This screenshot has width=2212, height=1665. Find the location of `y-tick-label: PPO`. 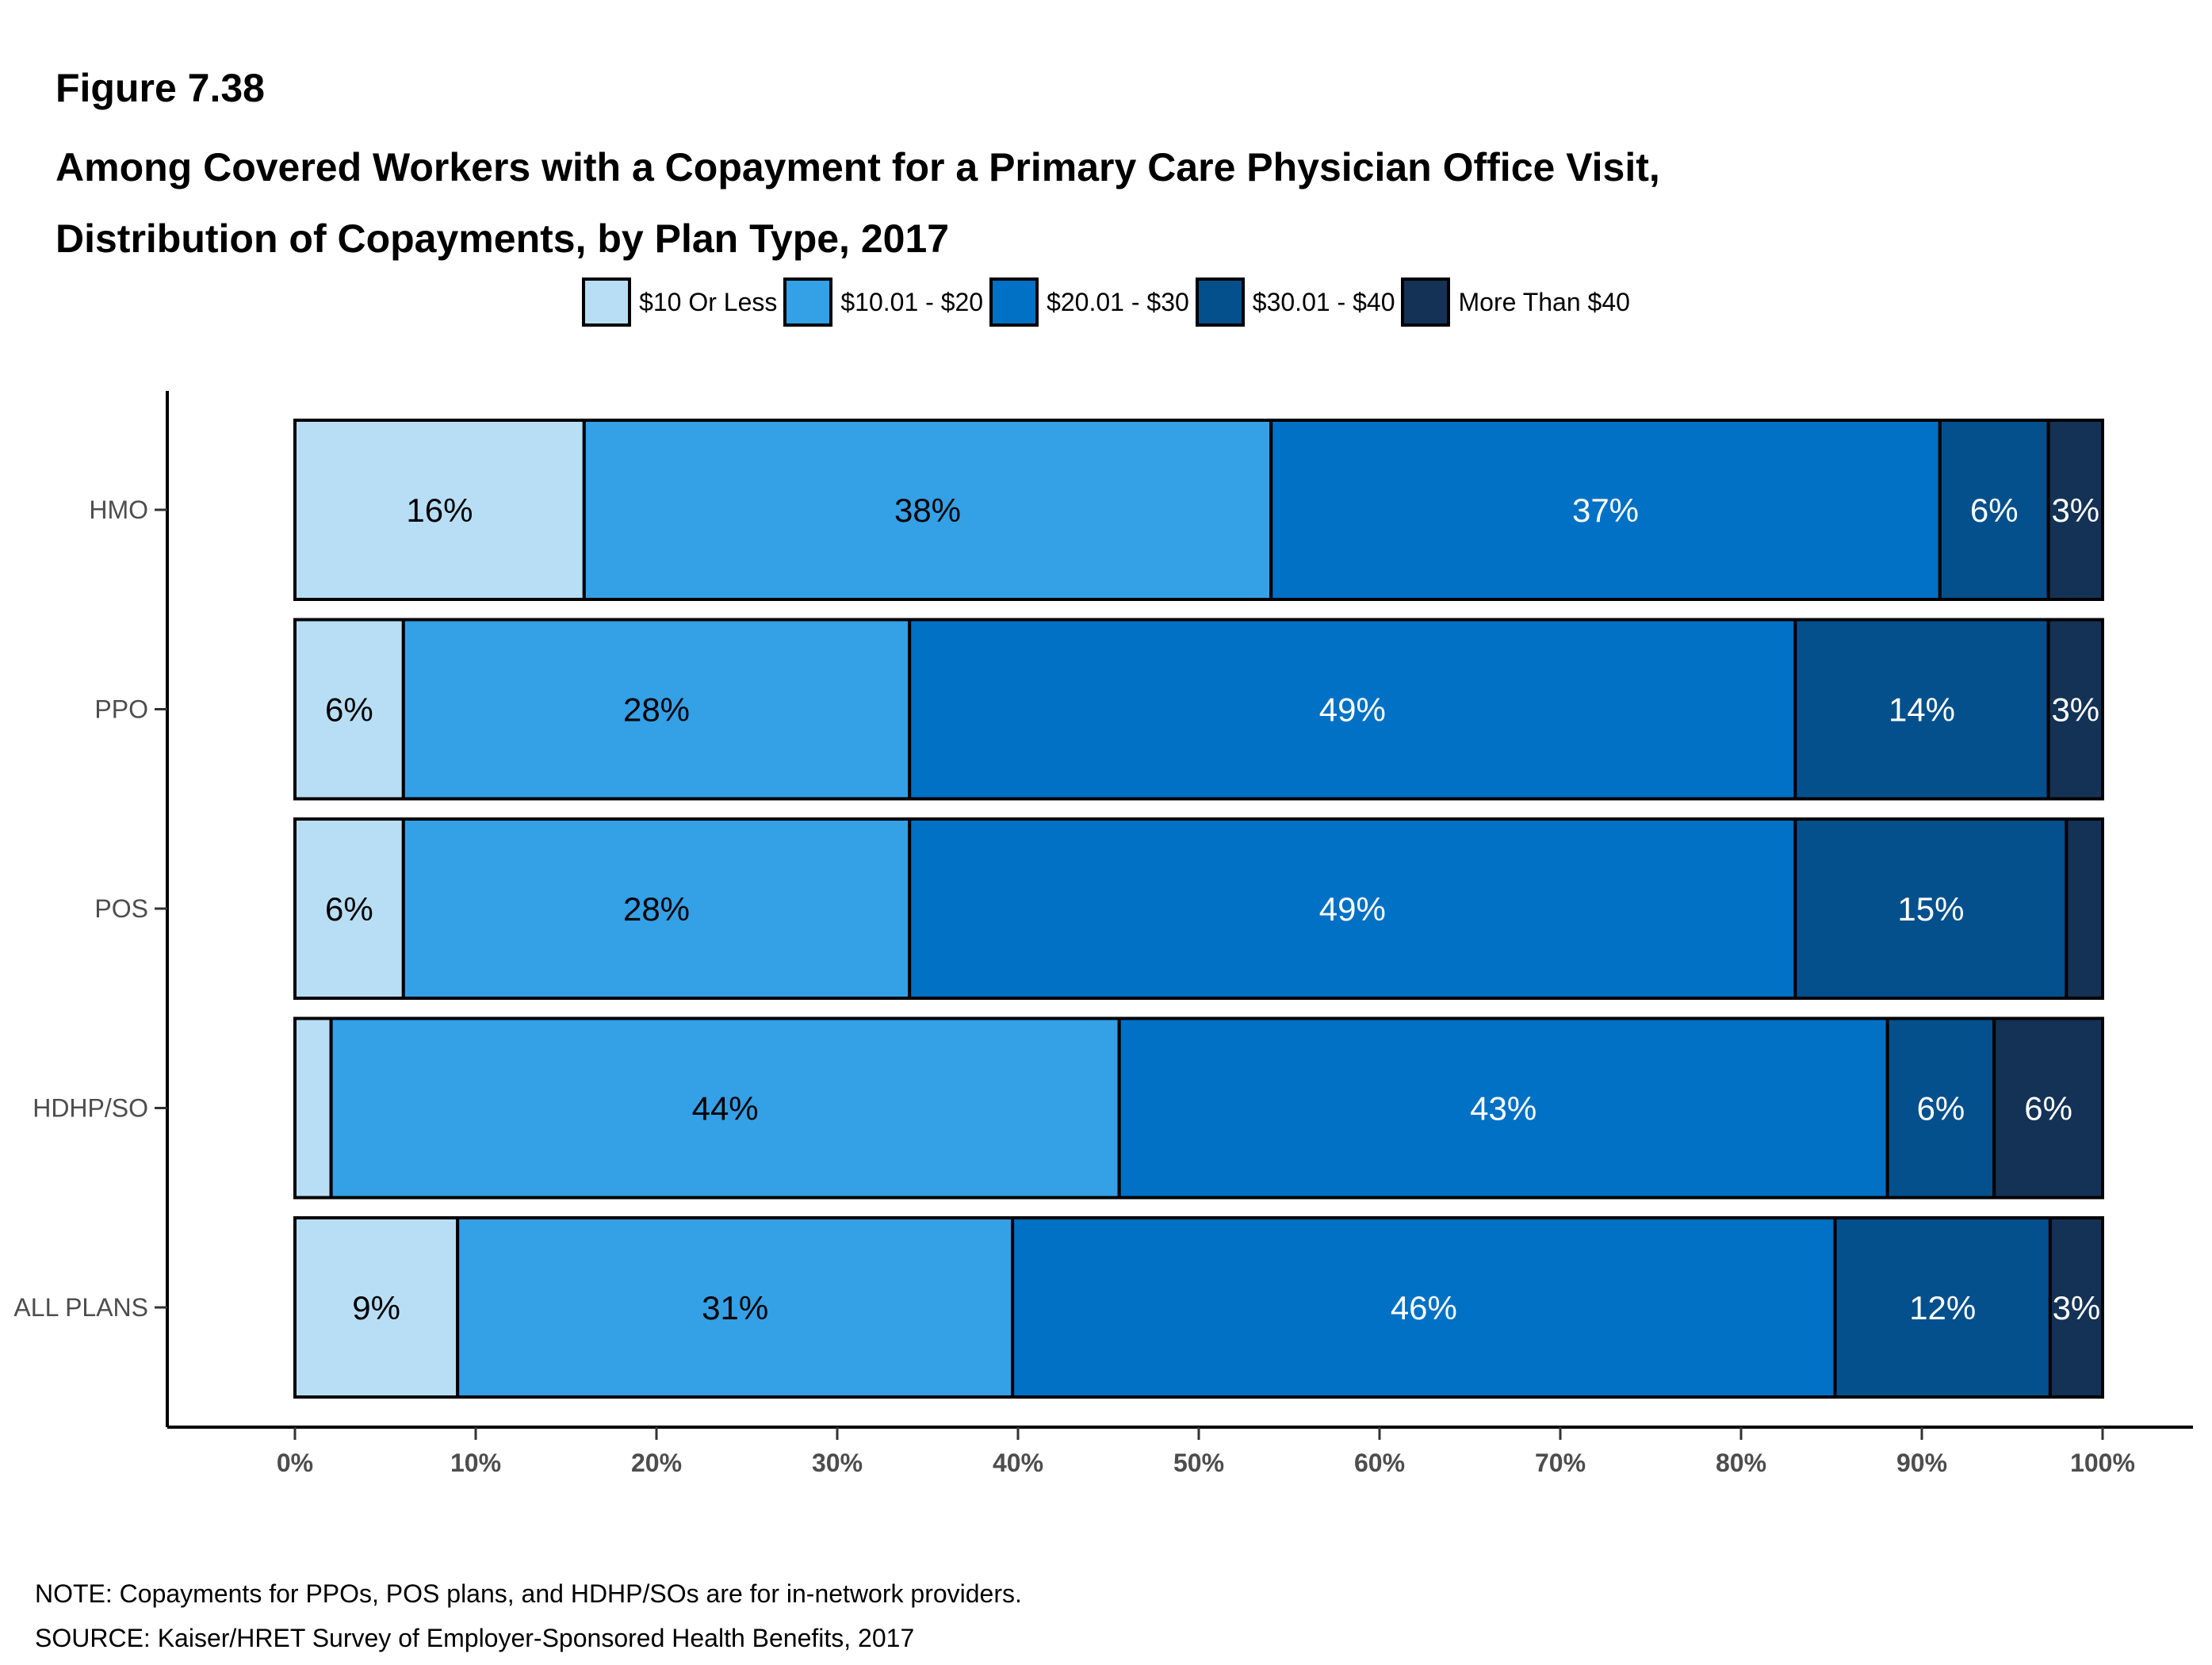

y-tick-label: PPO is located at coordinates (121, 709).